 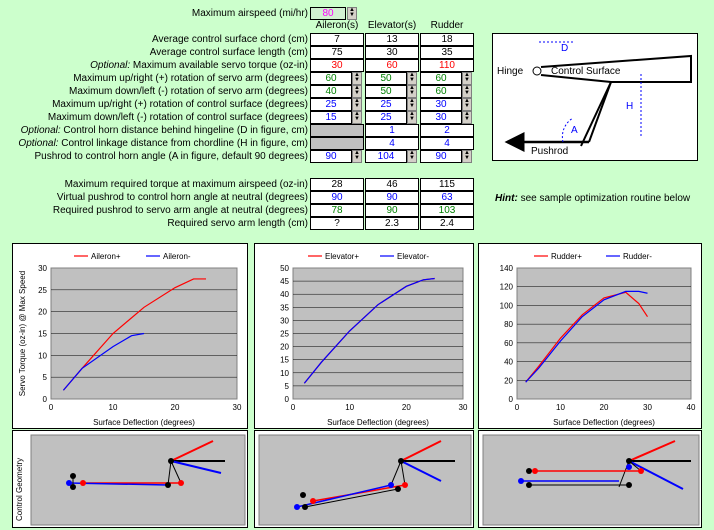 I want to click on geometry-aileron: Control Geometry, so click(x=130, y=479).